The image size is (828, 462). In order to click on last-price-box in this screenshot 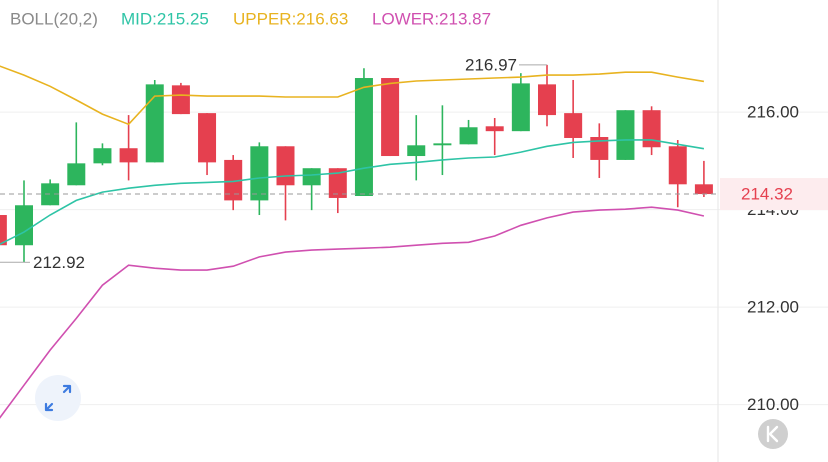, I will do `click(774, 194)`.